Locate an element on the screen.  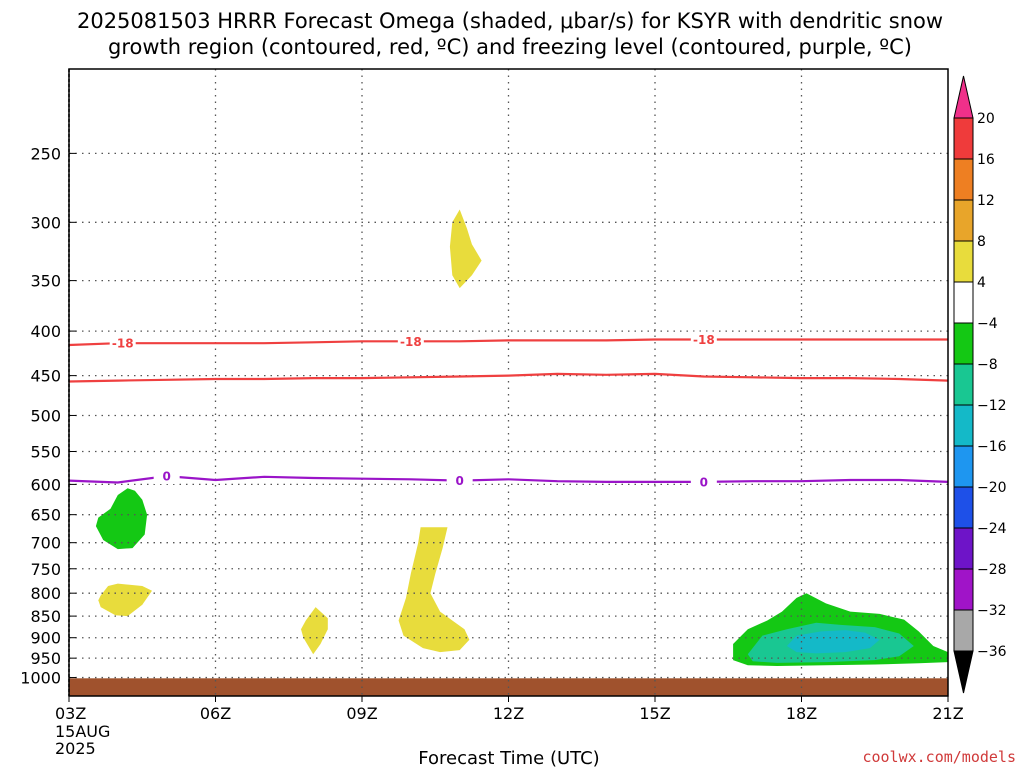
colorbar-label: 16 is located at coordinates (986, 160).